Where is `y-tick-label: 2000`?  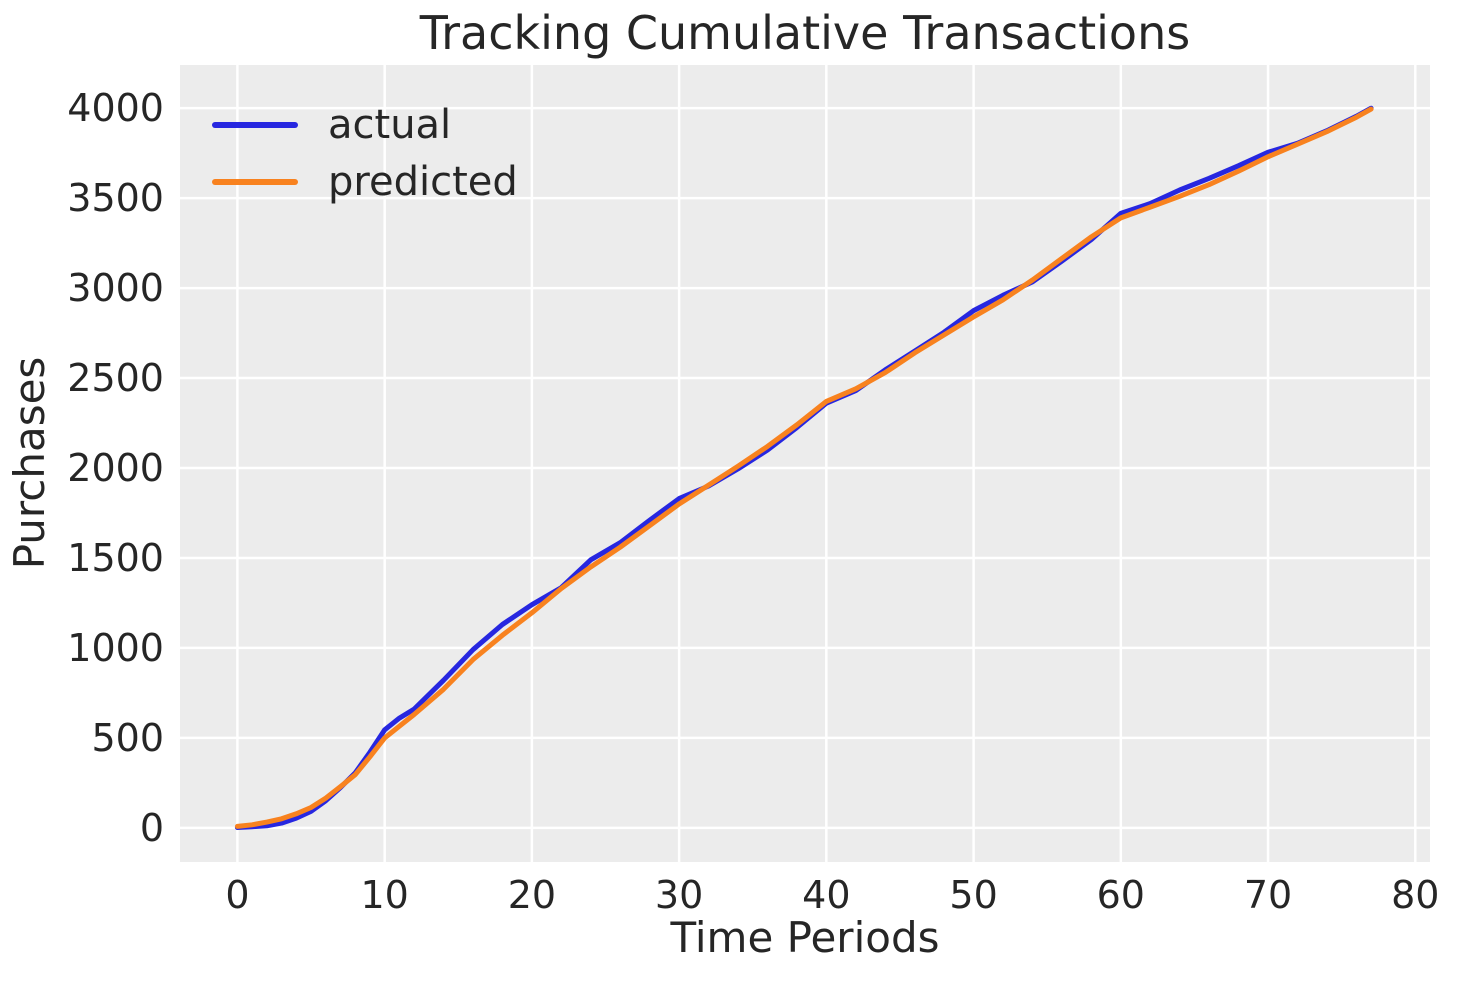
y-tick-label: 2000 is located at coordinates (115, 468).